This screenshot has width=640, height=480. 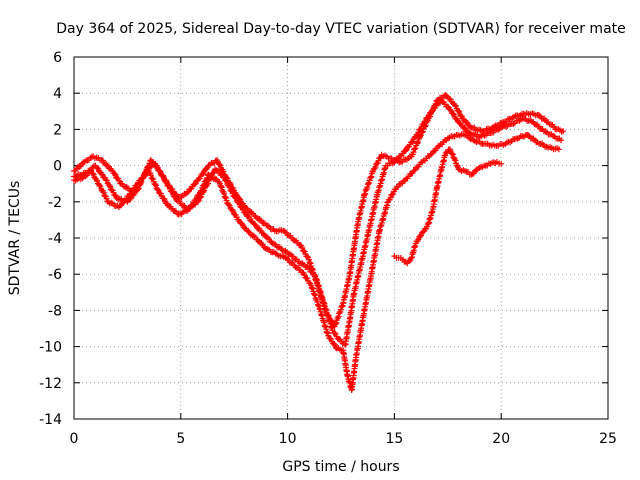 What do you see at coordinates (394, 439) in the screenshot?
I see `x-tick-label: 15` at bounding box center [394, 439].